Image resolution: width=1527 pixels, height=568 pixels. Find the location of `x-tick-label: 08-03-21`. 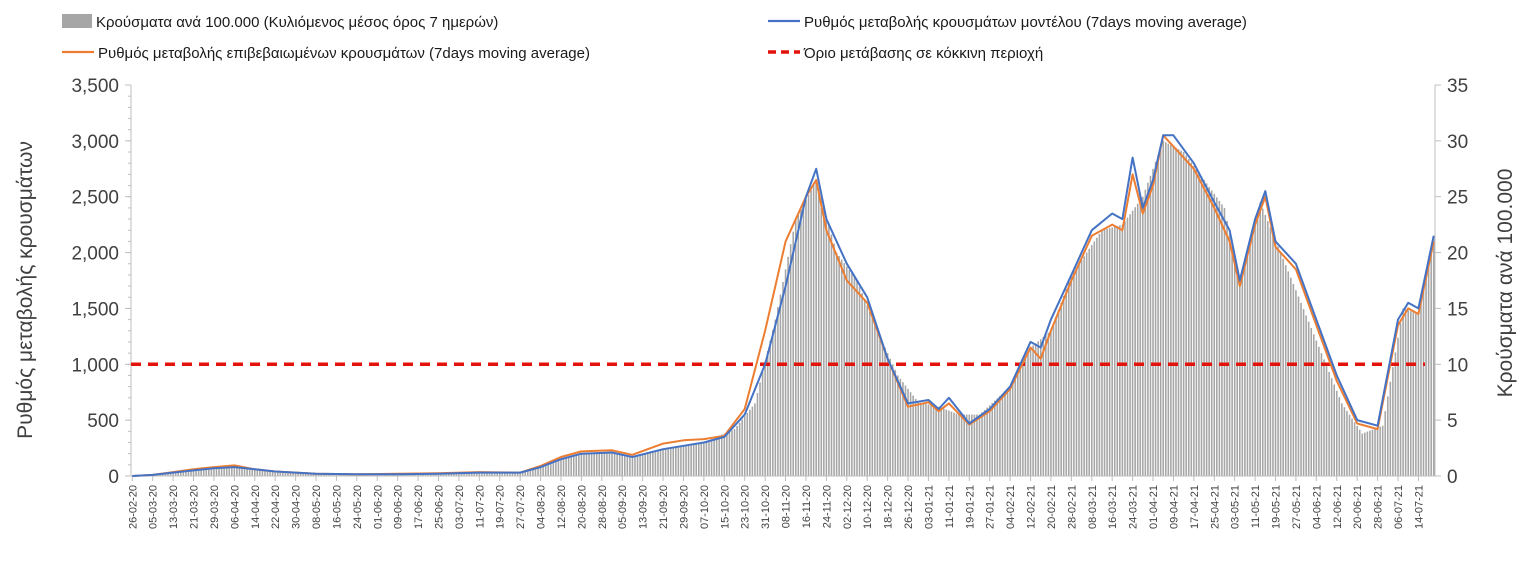

x-tick-label: 08-03-21 is located at coordinates (1093, 507).